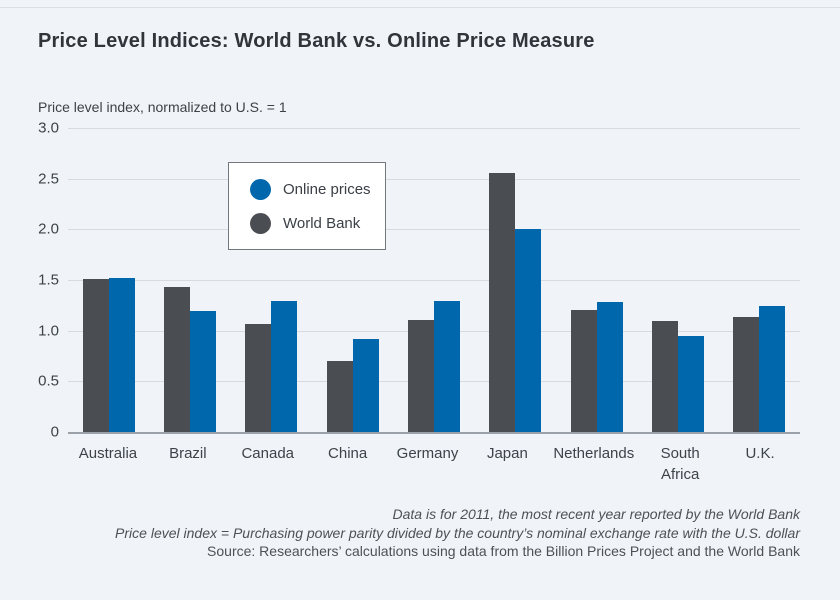 The image size is (840, 600). Describe the element at coordinates (188, 453) in the screenshot. I see `x-tick-brazil: Brazil` at that location.